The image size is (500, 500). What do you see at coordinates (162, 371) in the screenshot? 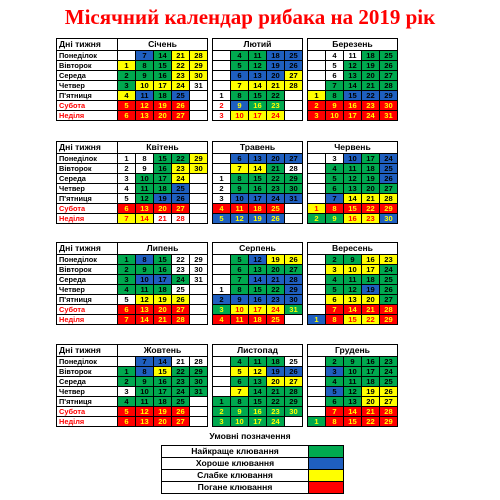
I see `day-cell: 15` at bounding box center [162, 371].